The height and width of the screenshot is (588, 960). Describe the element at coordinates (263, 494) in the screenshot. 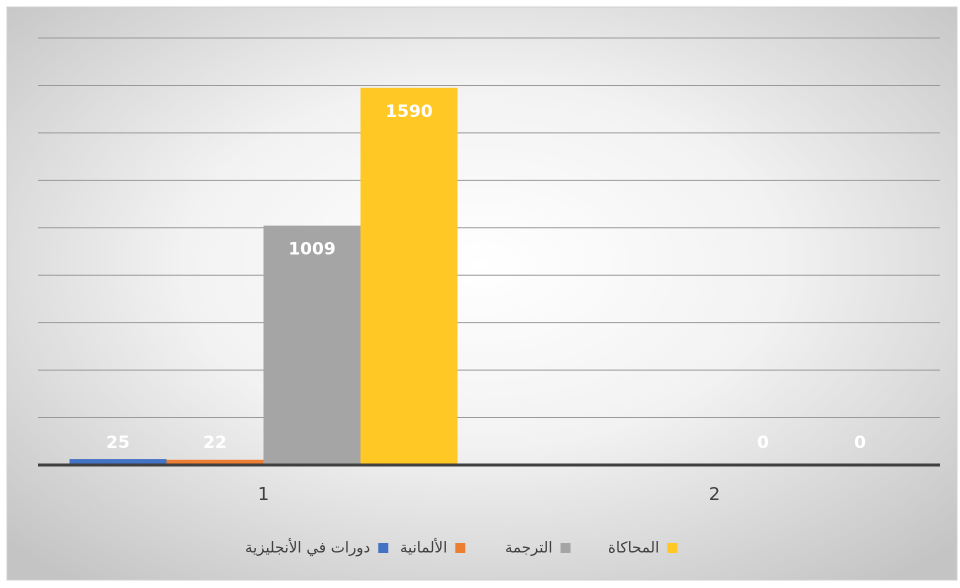

I see `x-tick-label: 1` at that location.